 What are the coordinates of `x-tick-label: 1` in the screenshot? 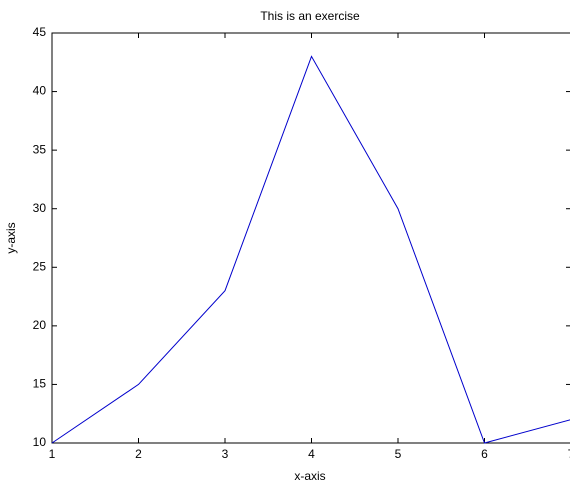 It's located at (52, 454).